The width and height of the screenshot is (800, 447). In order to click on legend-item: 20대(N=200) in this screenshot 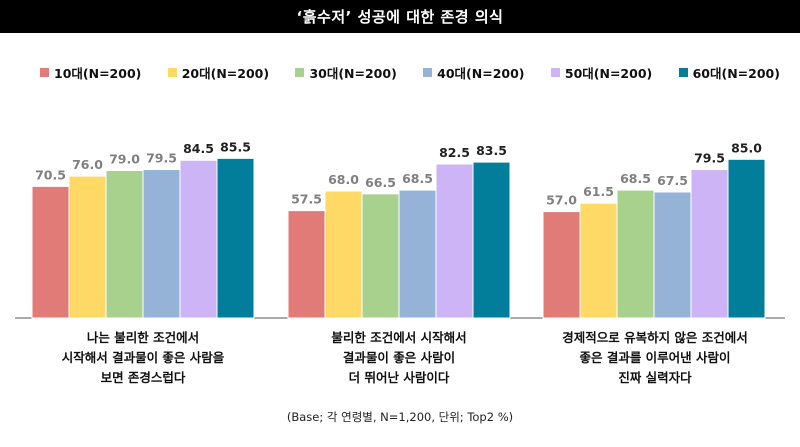, I will do `click(218, 72)`.